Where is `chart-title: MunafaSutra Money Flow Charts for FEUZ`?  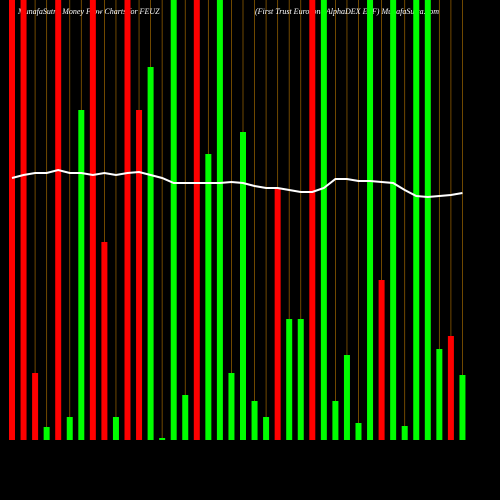
chart-title: MunafaSutra Money Flow Charts for FEUZ is located at coordinates (88, 11).